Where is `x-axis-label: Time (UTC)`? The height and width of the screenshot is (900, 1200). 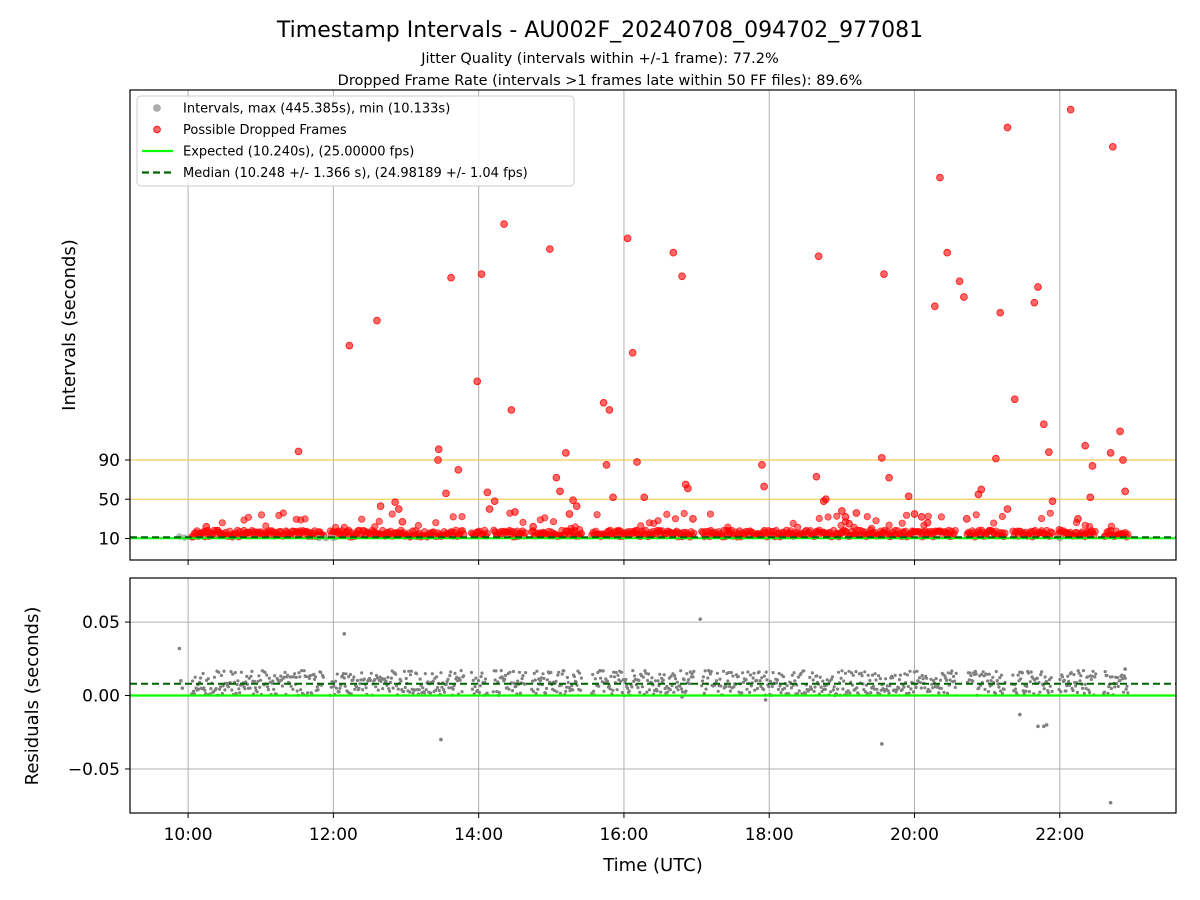 x-axis-label: Time (UTC) is located at coordinates (652, 865).